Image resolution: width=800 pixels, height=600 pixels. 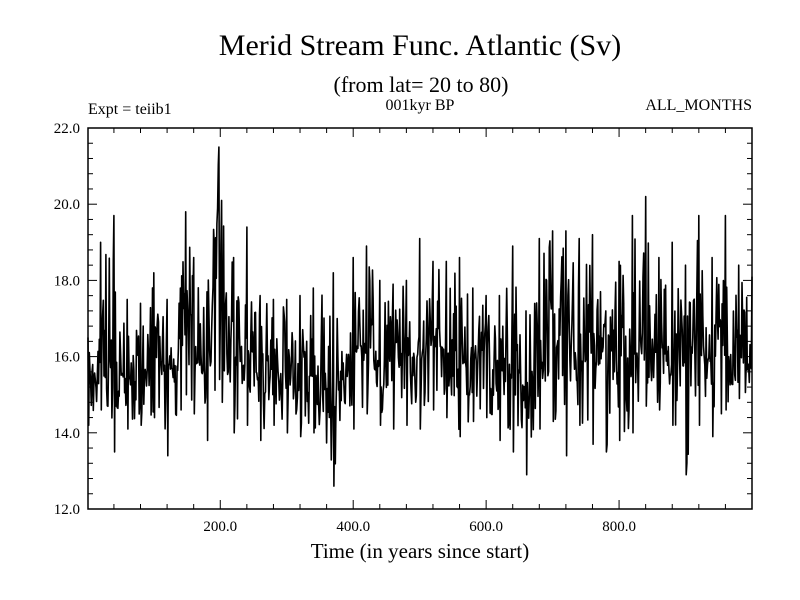 What do you see at coordinates (486, 527) in the screenshot?
I see `x-tick-label: 600.0` at bounding box center [486, 527].